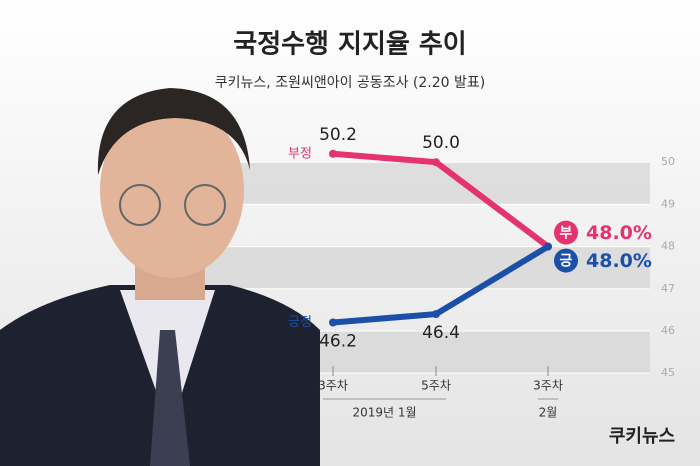 The image size is (700, 466). Describe the element at coordinates (668, 372) in the screenshot. I see `y-tick-label: 45` at that location.